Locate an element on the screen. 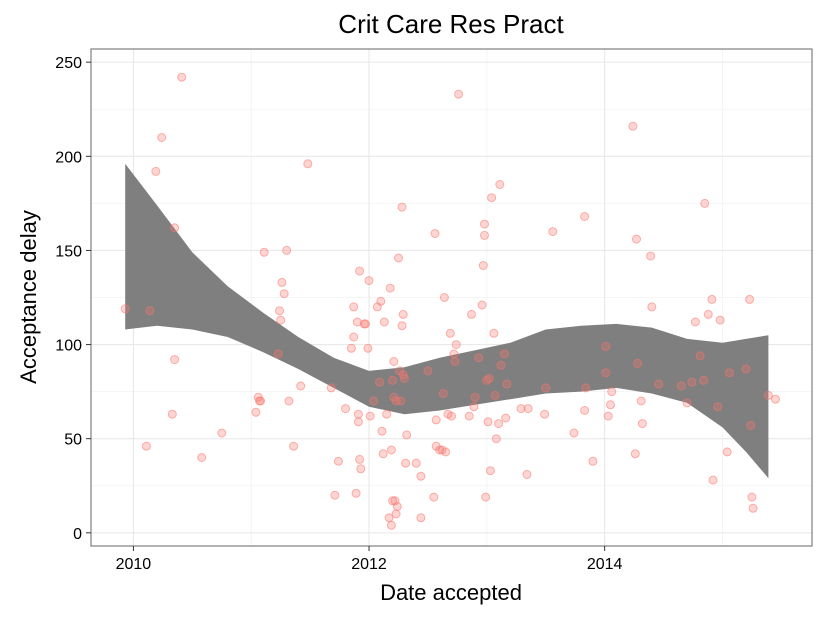 Image resolution: width=825 pixels, height=618 pixels. x-tick-label: 2010 is located at coordinates (134, 564).